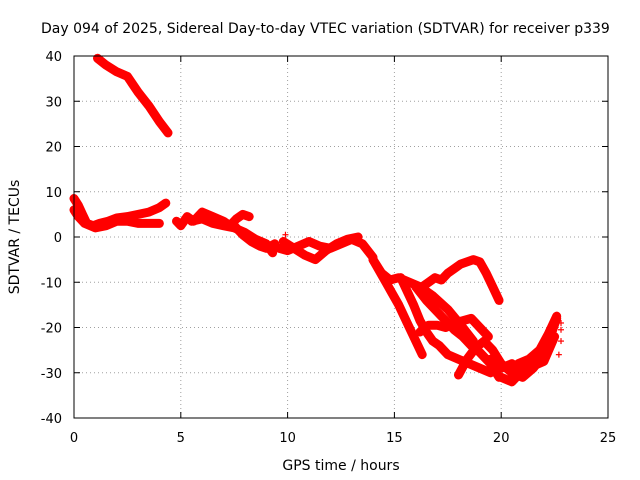  Describe the element at coordinates (53, 148) in the screenshot. I see `y-tick-label: 20` at that location.